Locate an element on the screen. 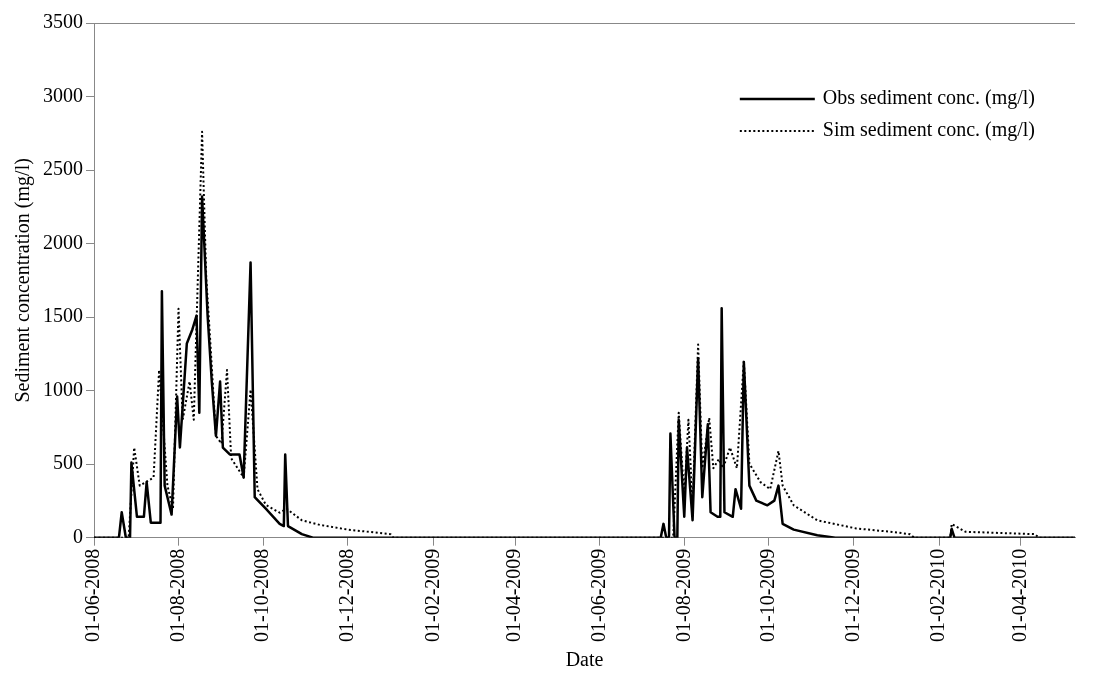  y-axis-title: Sediment concentration (mg/l) is located at coordinates (23, 280).